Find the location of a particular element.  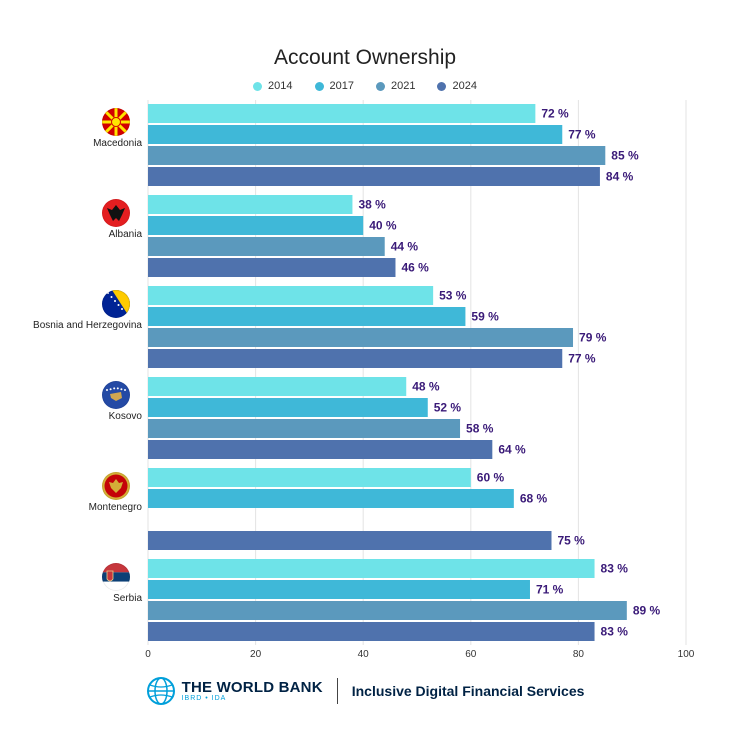

bar-2024-albania is located at coordinates (272, 267).